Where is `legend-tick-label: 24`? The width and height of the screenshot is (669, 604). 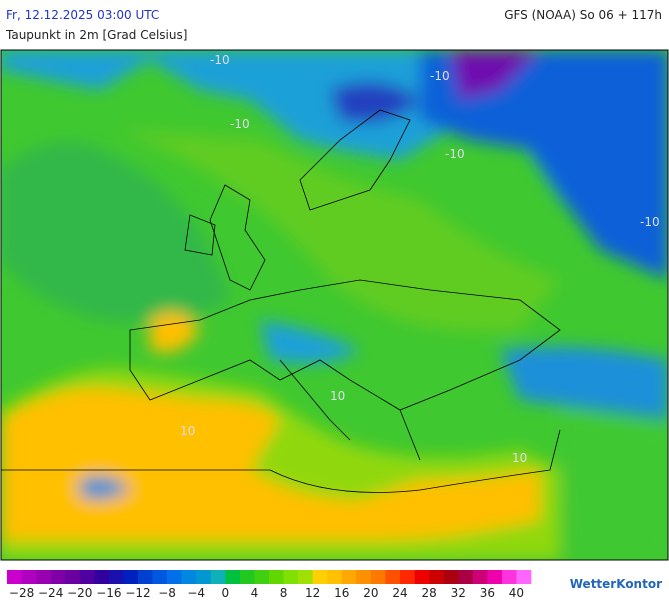
legend-tick-label: 24 is located at coordinates (399, 593).